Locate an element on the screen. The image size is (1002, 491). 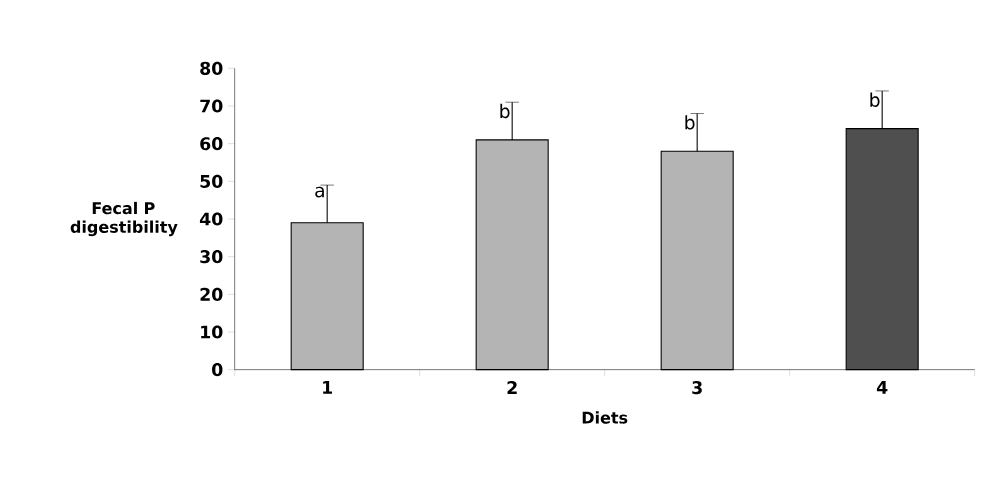
y-tick-label: 30 is located at coordinates (211, 257).